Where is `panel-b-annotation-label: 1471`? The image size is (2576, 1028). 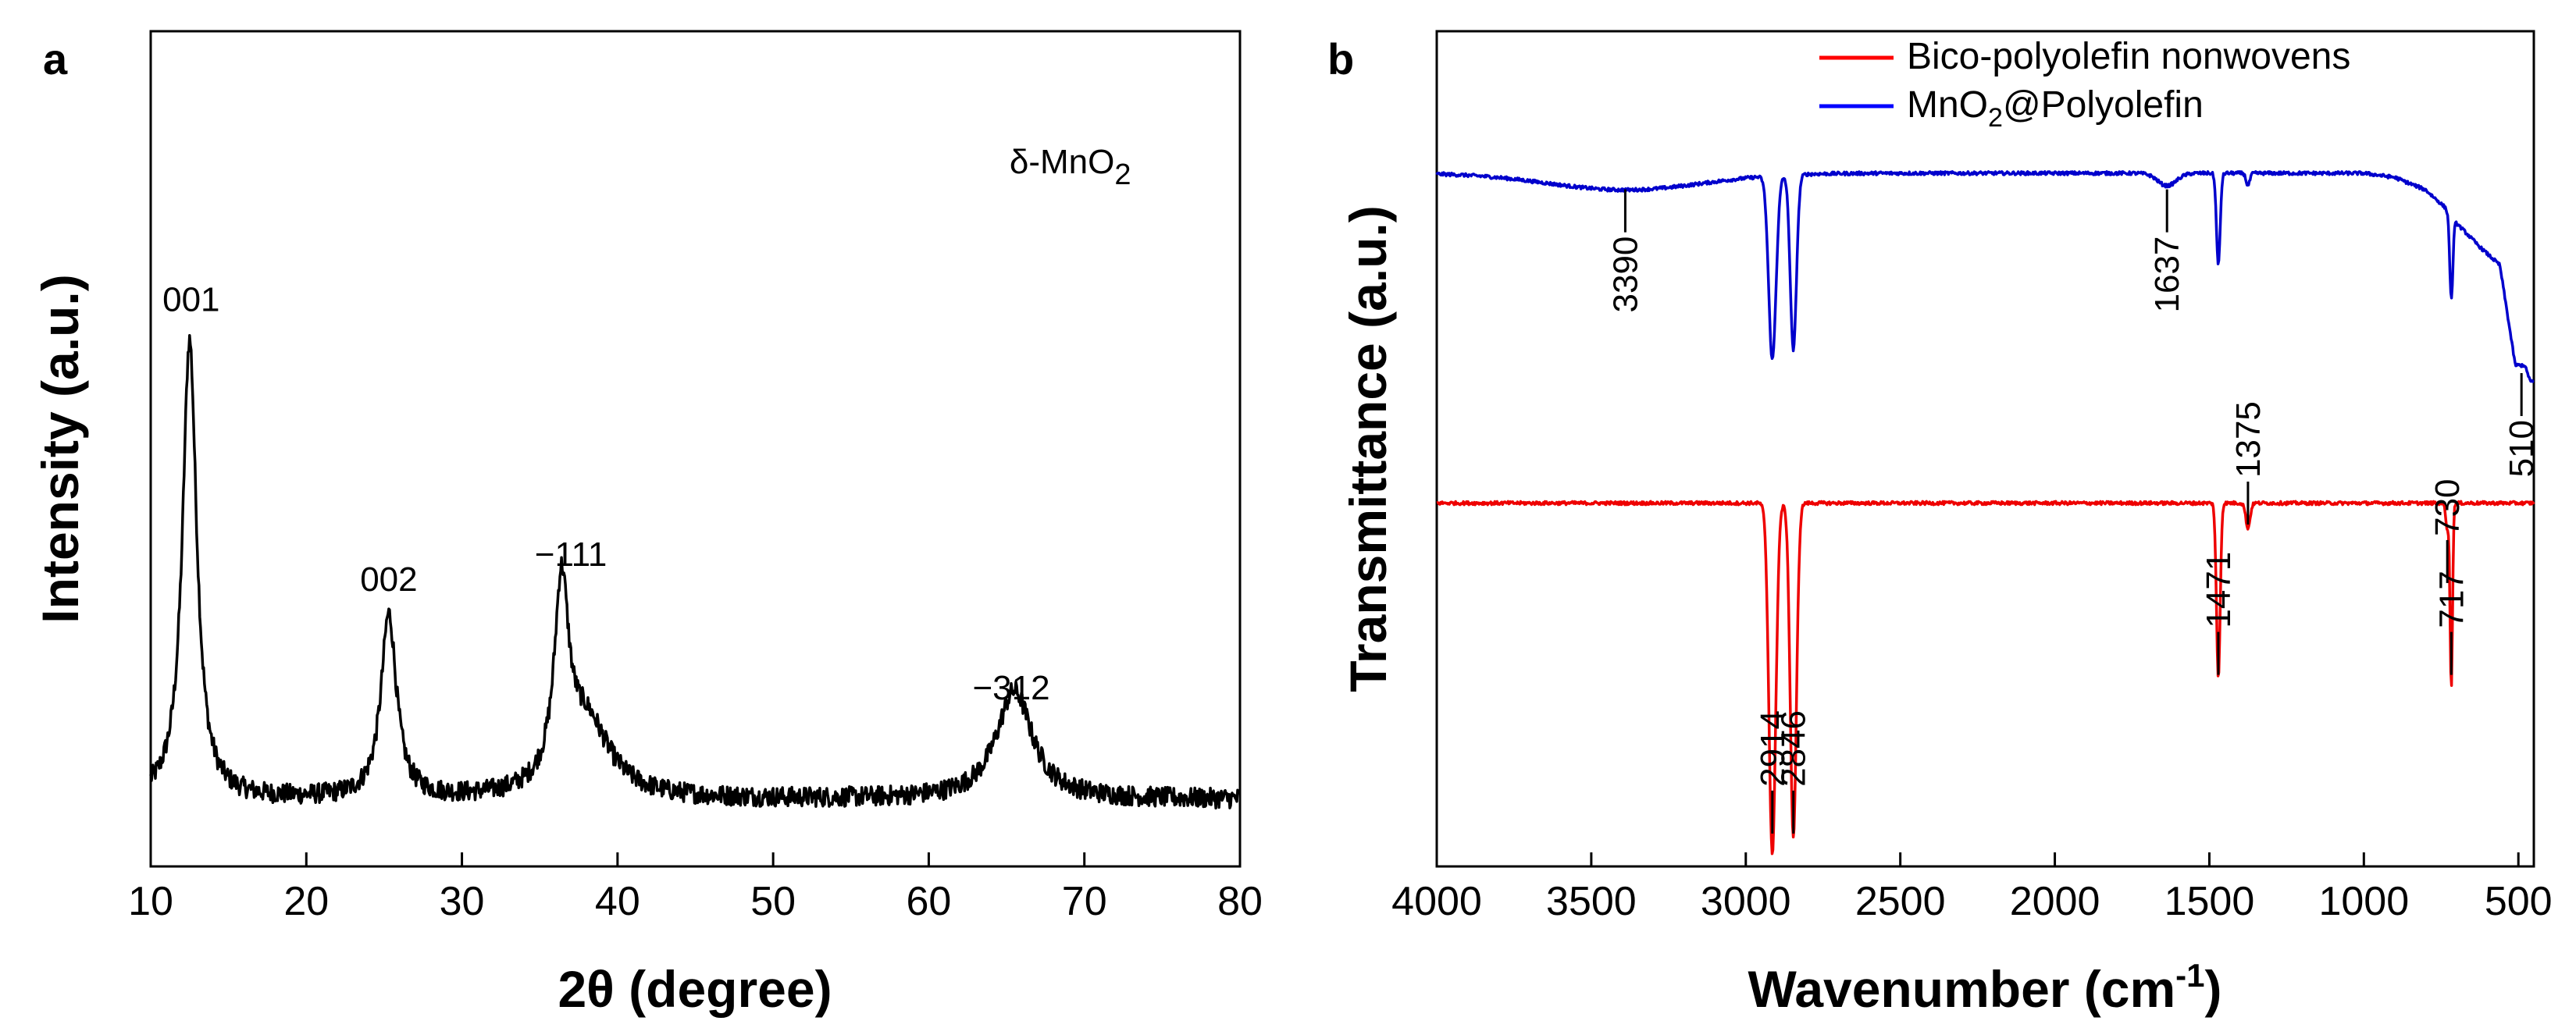
panel-b-annotation-label: 1471 is located at coordinates (2219, 590).